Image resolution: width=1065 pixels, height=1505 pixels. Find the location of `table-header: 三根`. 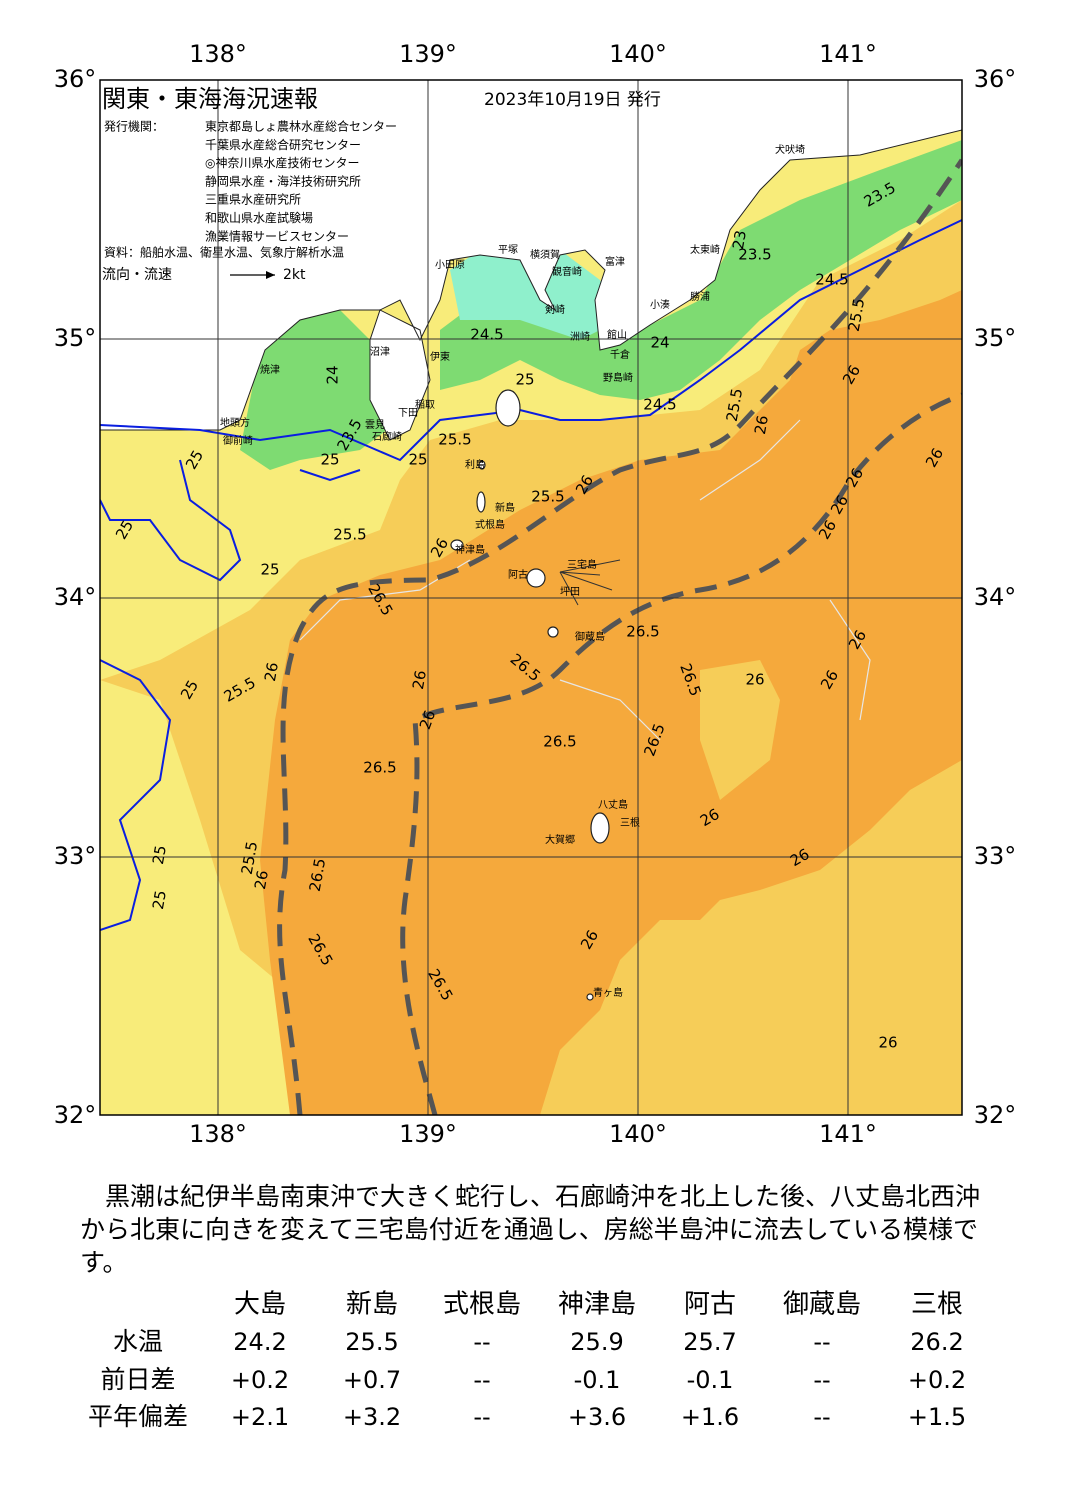

table-header: 三根 is located at coordinates (937, 1305).